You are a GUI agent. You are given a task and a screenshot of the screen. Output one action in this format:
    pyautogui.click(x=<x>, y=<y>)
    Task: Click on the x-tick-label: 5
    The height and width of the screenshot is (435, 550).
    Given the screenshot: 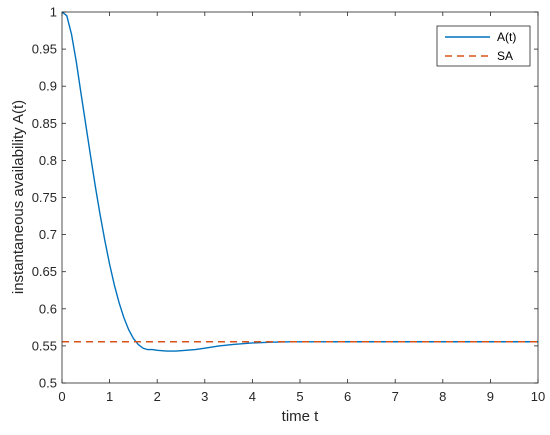 What is the action you would take?
    pyautogui.click(x=299, y=396)
    